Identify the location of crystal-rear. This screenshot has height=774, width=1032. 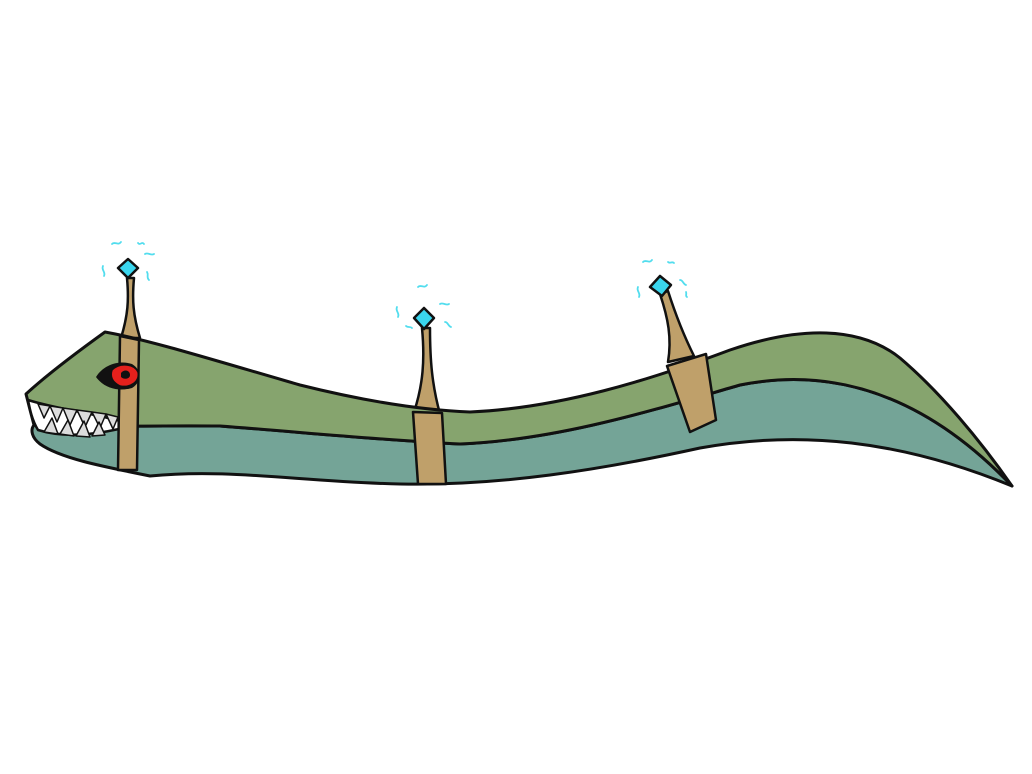
(660, 286).